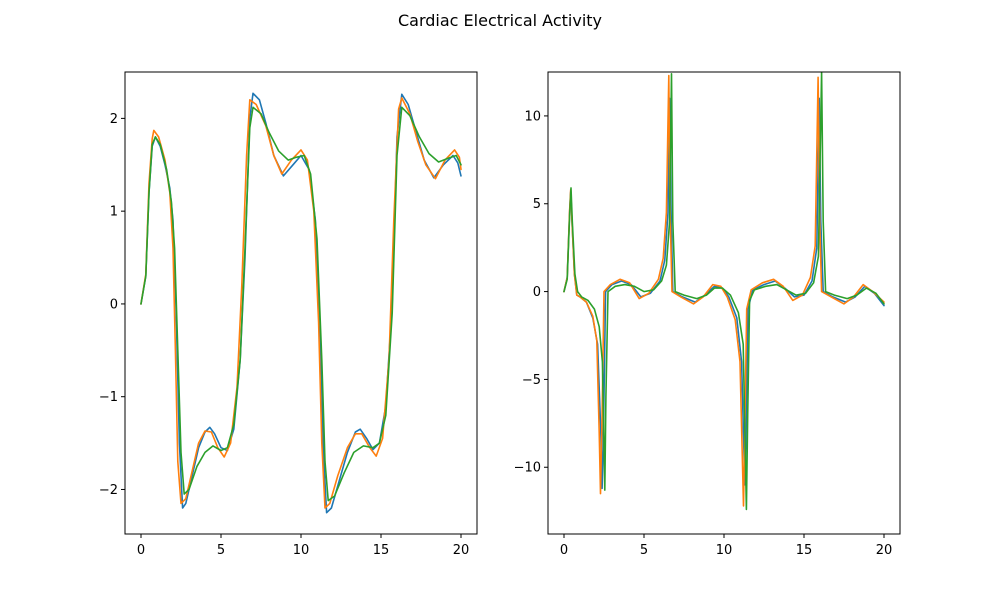  What do you see at coordinates (531, 380) in the screenshot?
I see `y-tick-label: −5` at bounding box center [531, 380].